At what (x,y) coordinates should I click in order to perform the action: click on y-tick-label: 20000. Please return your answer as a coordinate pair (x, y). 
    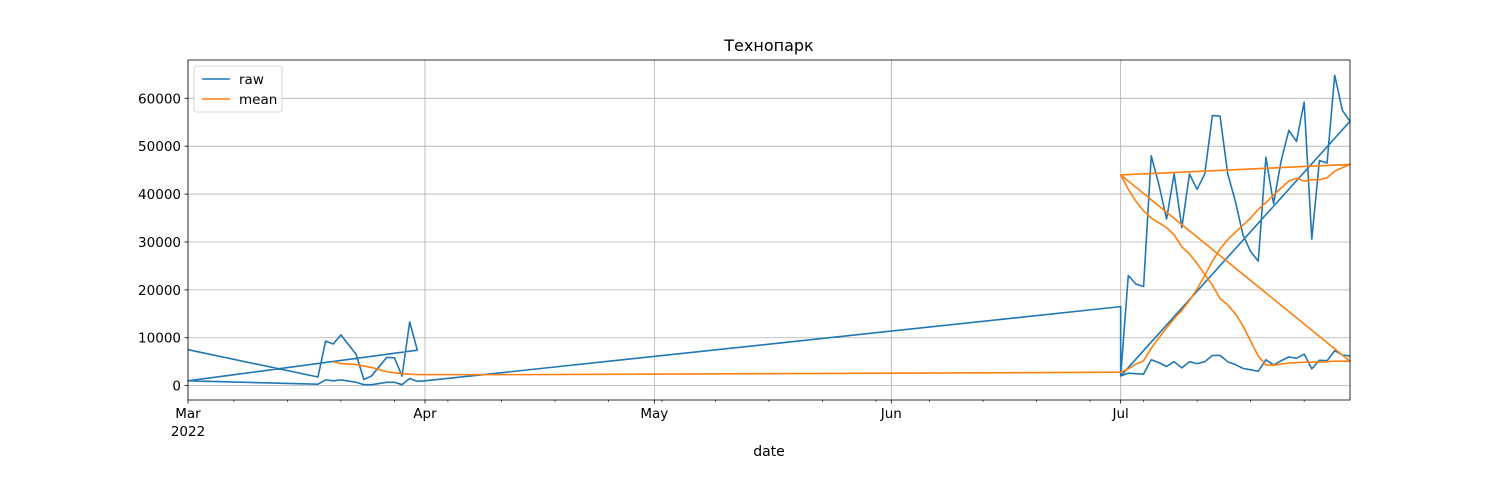
    Looking at the image, I should click on (159, 291).